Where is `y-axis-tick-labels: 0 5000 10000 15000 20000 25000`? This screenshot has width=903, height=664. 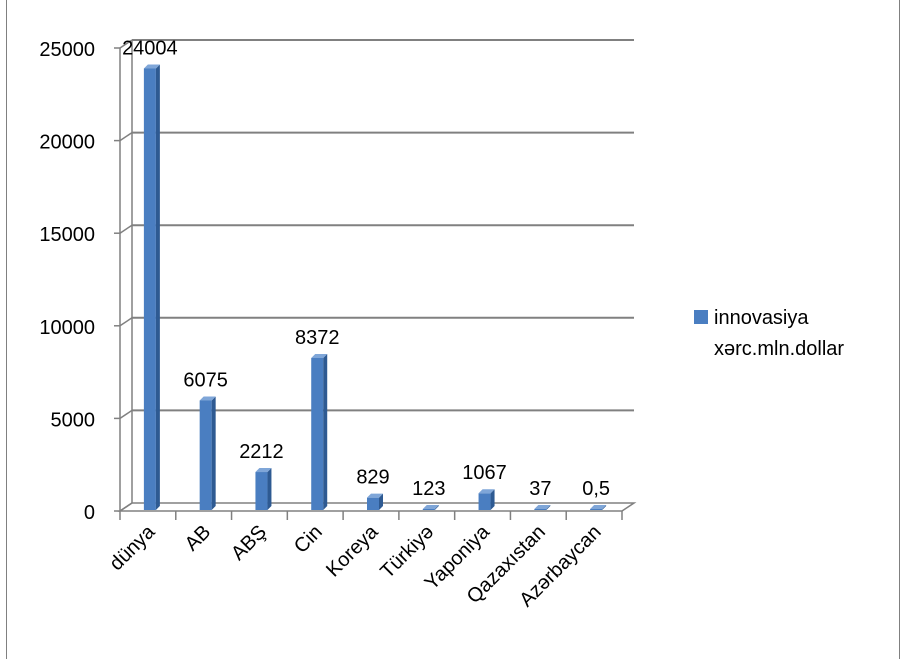 y-axis-tick-labels: 0 5000 10000 15000 20000 25000 is located at coordinates (67, 281).